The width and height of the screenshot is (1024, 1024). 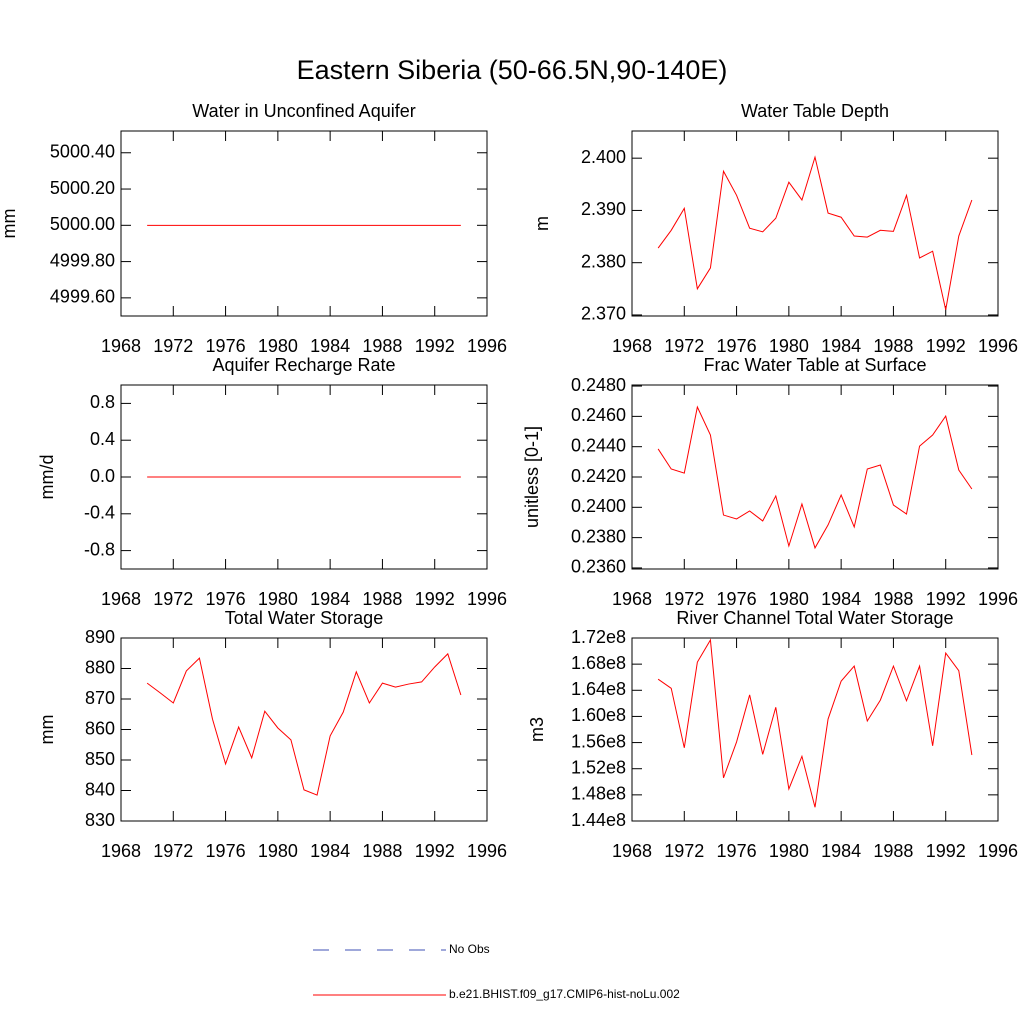 I want to click on y-axis-label: mm/d, so click(x=47, y=477).